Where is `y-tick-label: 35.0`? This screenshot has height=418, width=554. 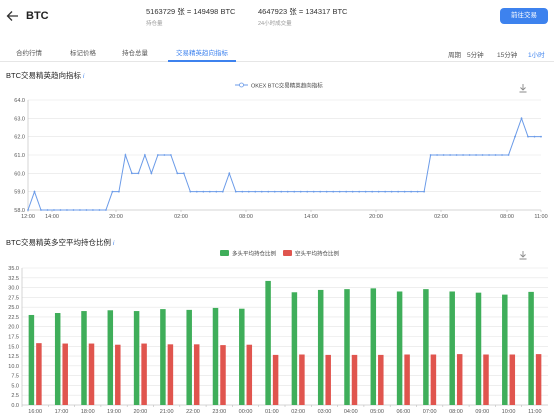 y-tick-label: 35.0 is located at coordinates (13, 269).